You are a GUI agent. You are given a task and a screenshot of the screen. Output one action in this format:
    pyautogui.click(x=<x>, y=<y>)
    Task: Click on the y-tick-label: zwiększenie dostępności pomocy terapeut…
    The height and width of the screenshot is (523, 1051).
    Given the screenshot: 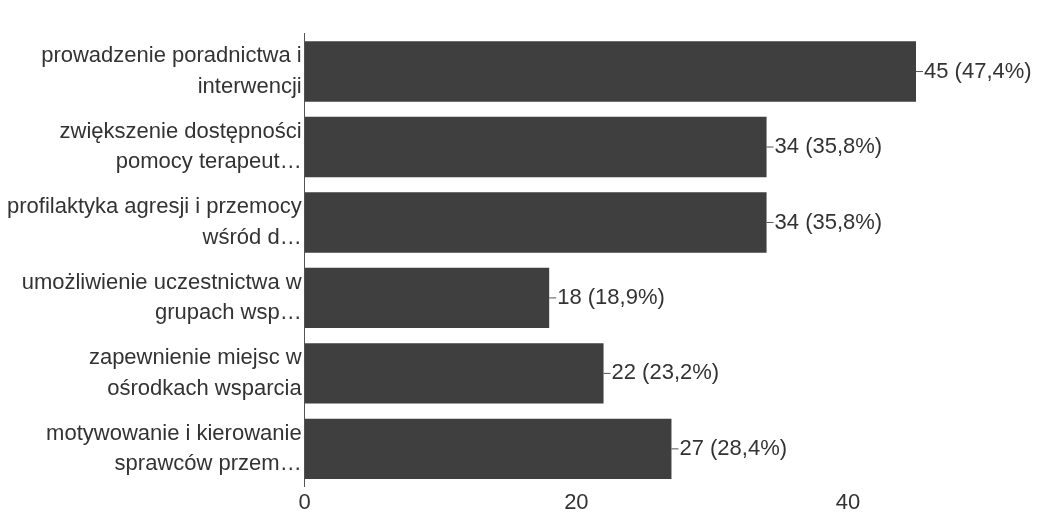 What is the action you would take?
    pyautogui.click(x=180, y=145)
    